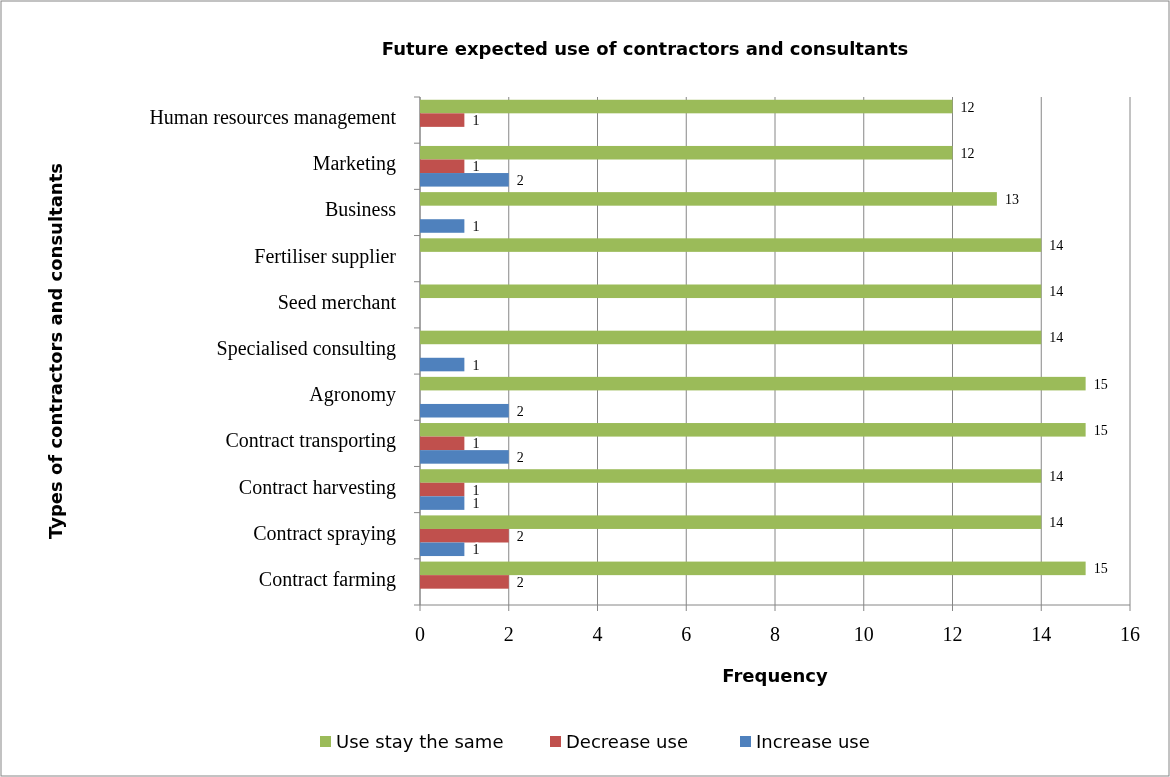 The height and width of the screenshot is (777, 1170). Describe the element at coordinates (306, 348) in the screenshot. I see `y-tick-label: Specialised consulting` at that location.